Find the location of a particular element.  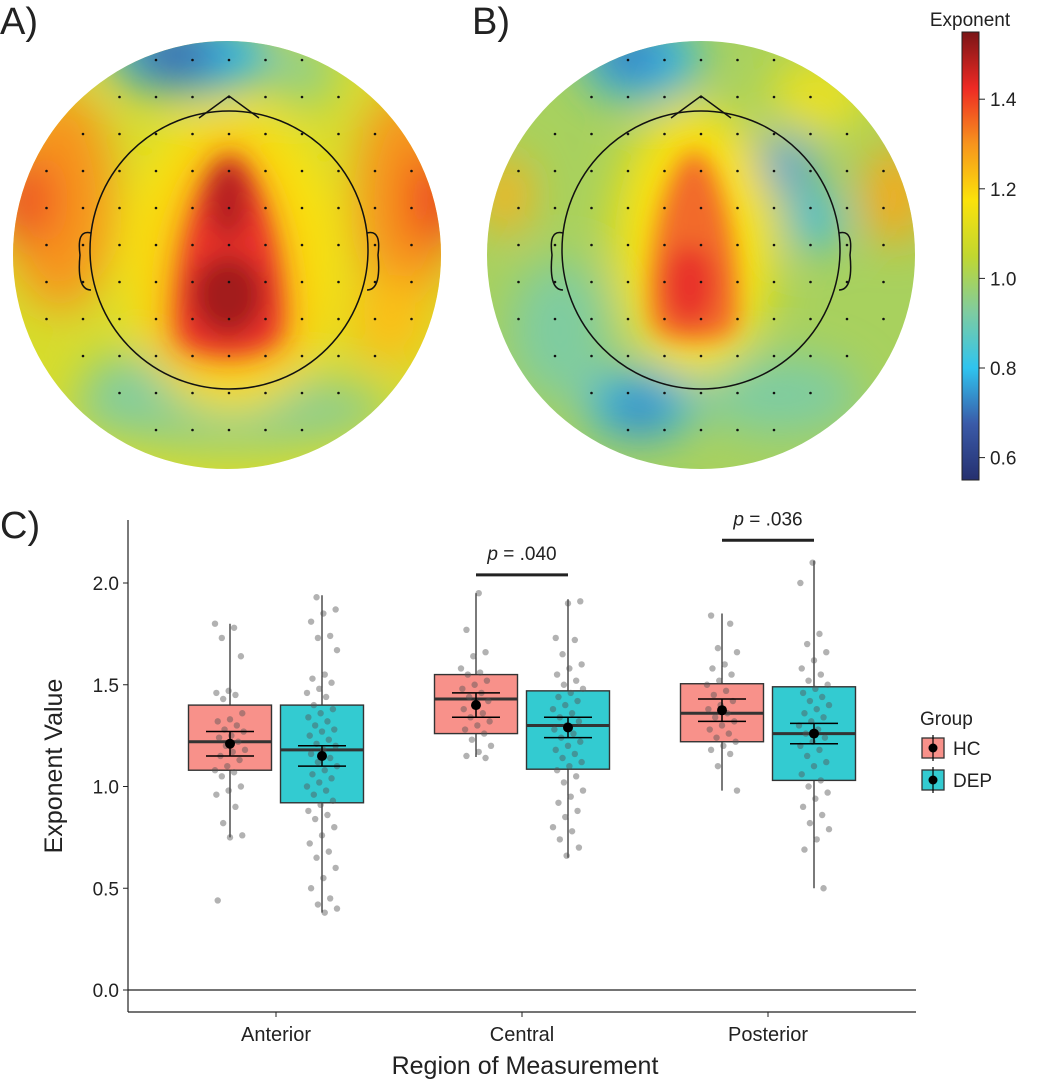

electrode-dots-b is located at coordinates (701, 245).